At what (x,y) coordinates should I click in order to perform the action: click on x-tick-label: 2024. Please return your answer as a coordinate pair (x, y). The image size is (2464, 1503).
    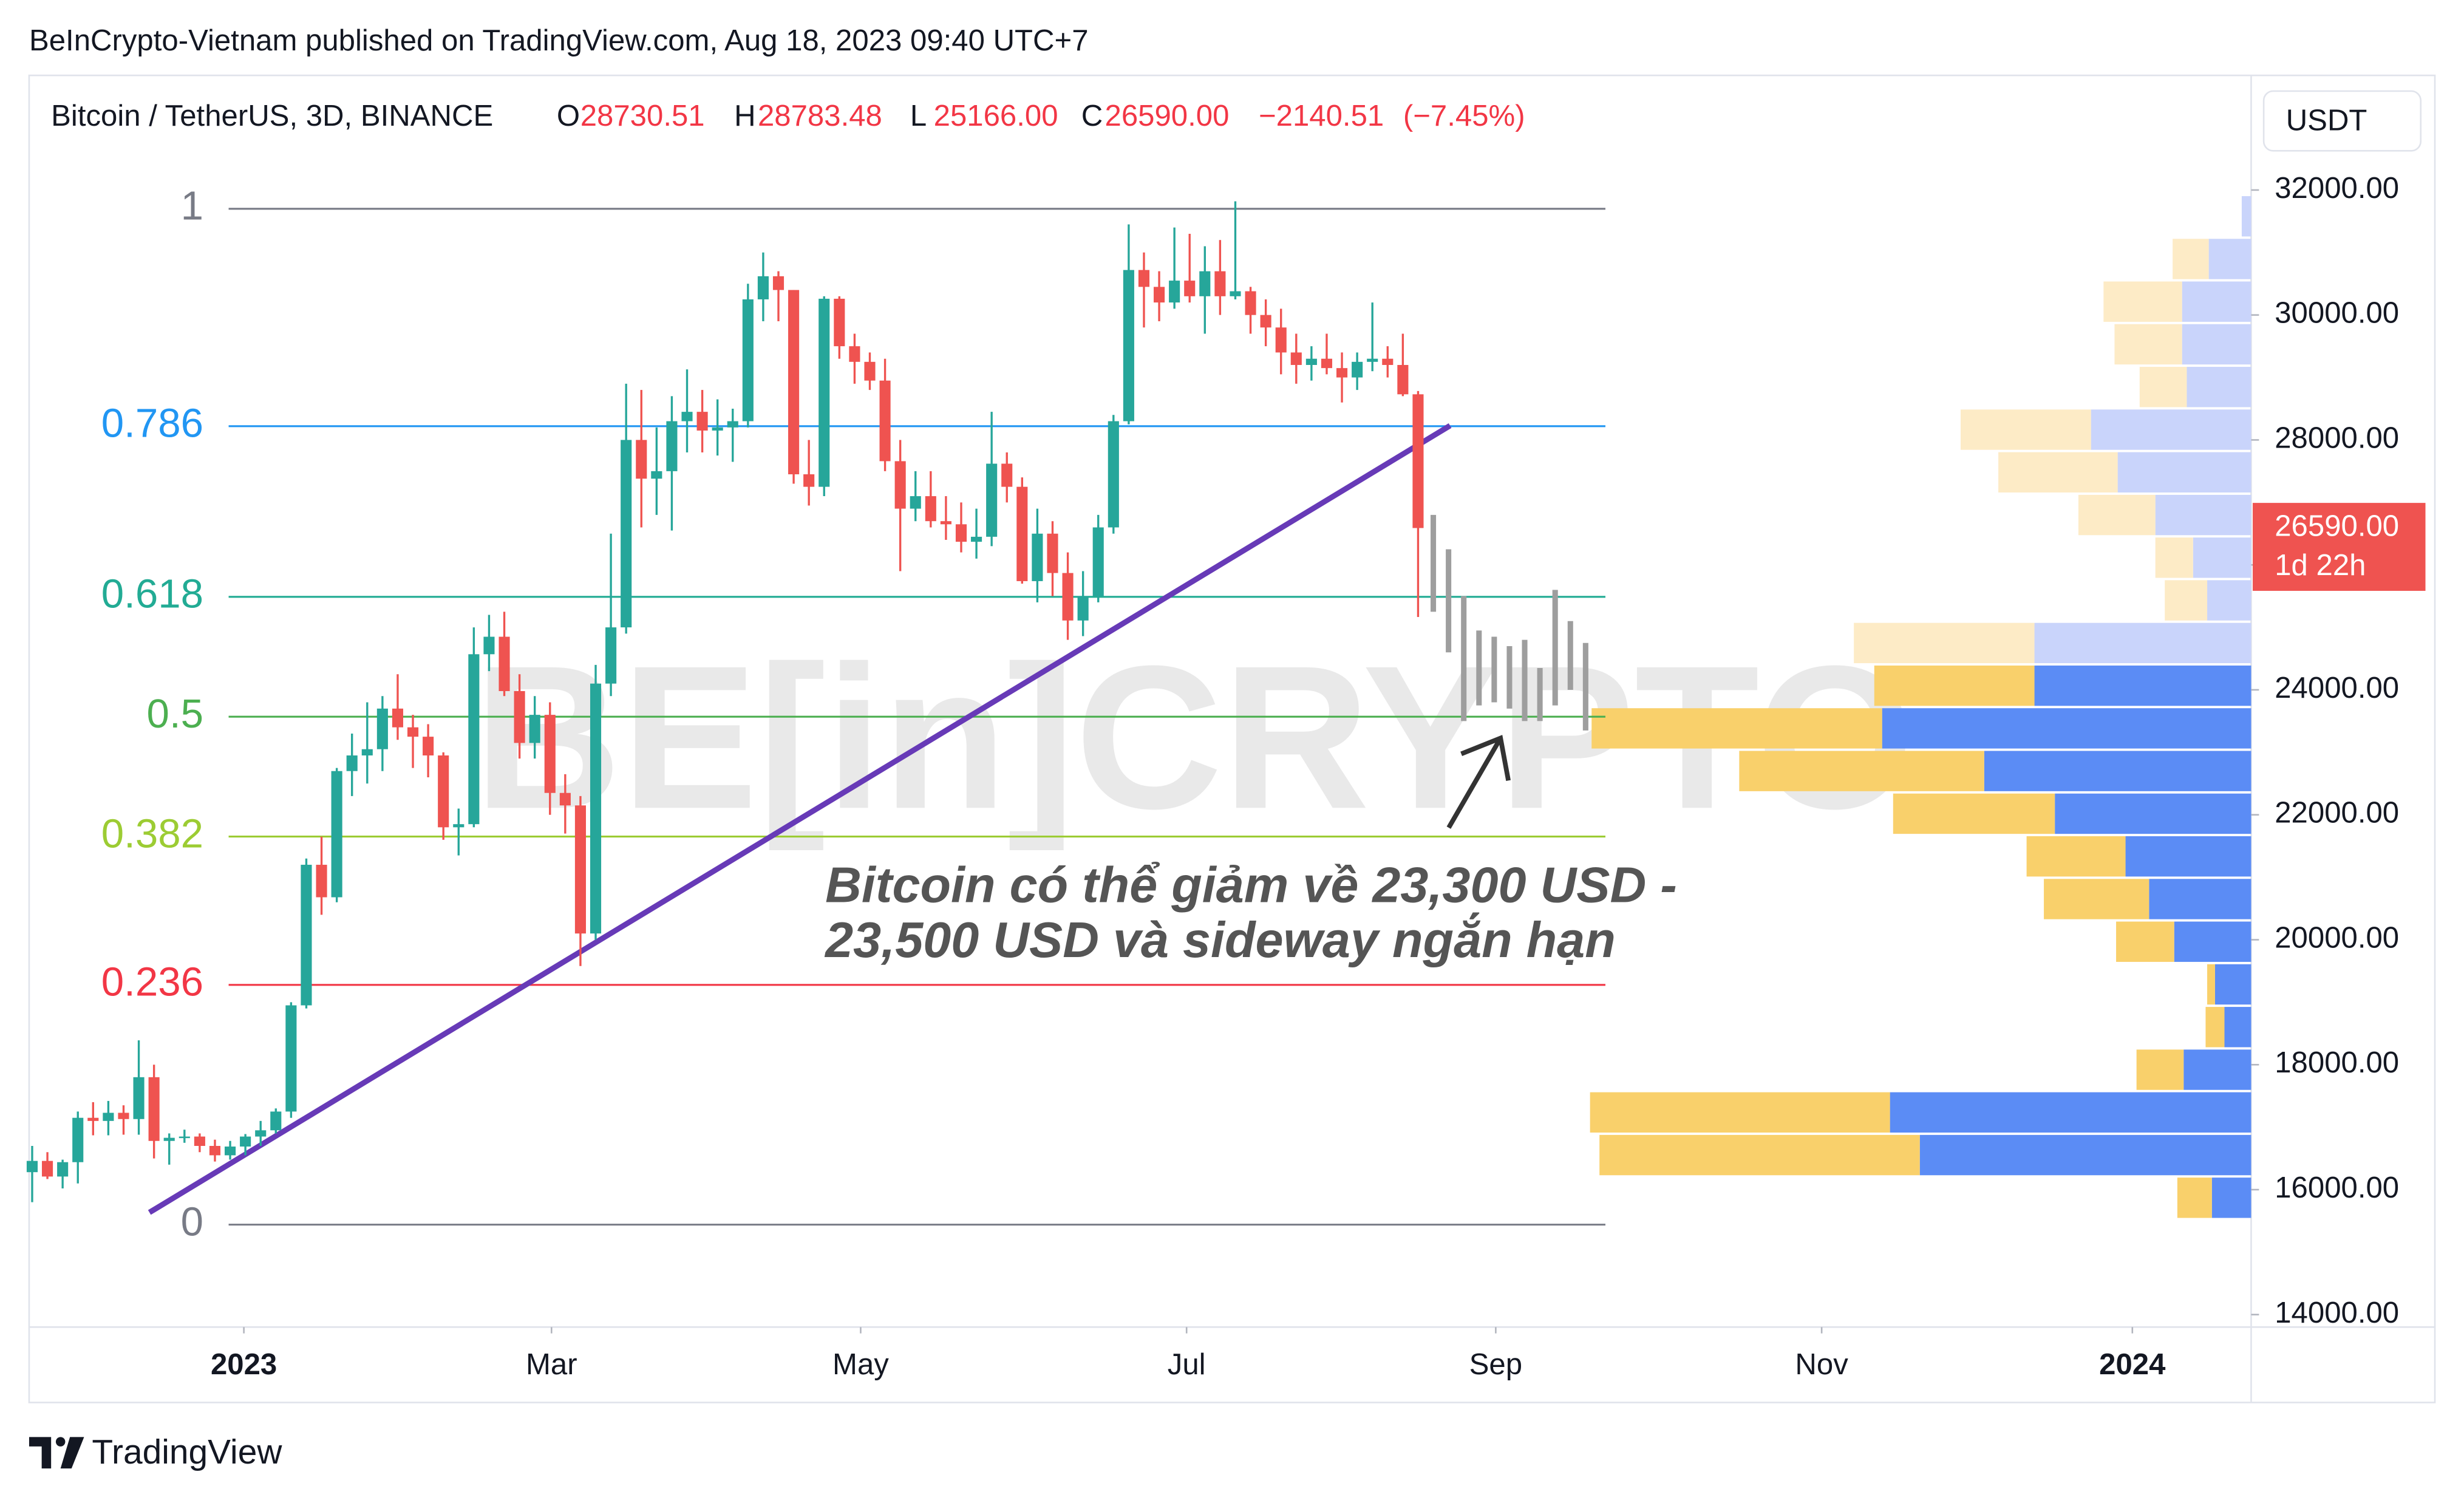
    Looking at the image, I should click on (2132, 1364).